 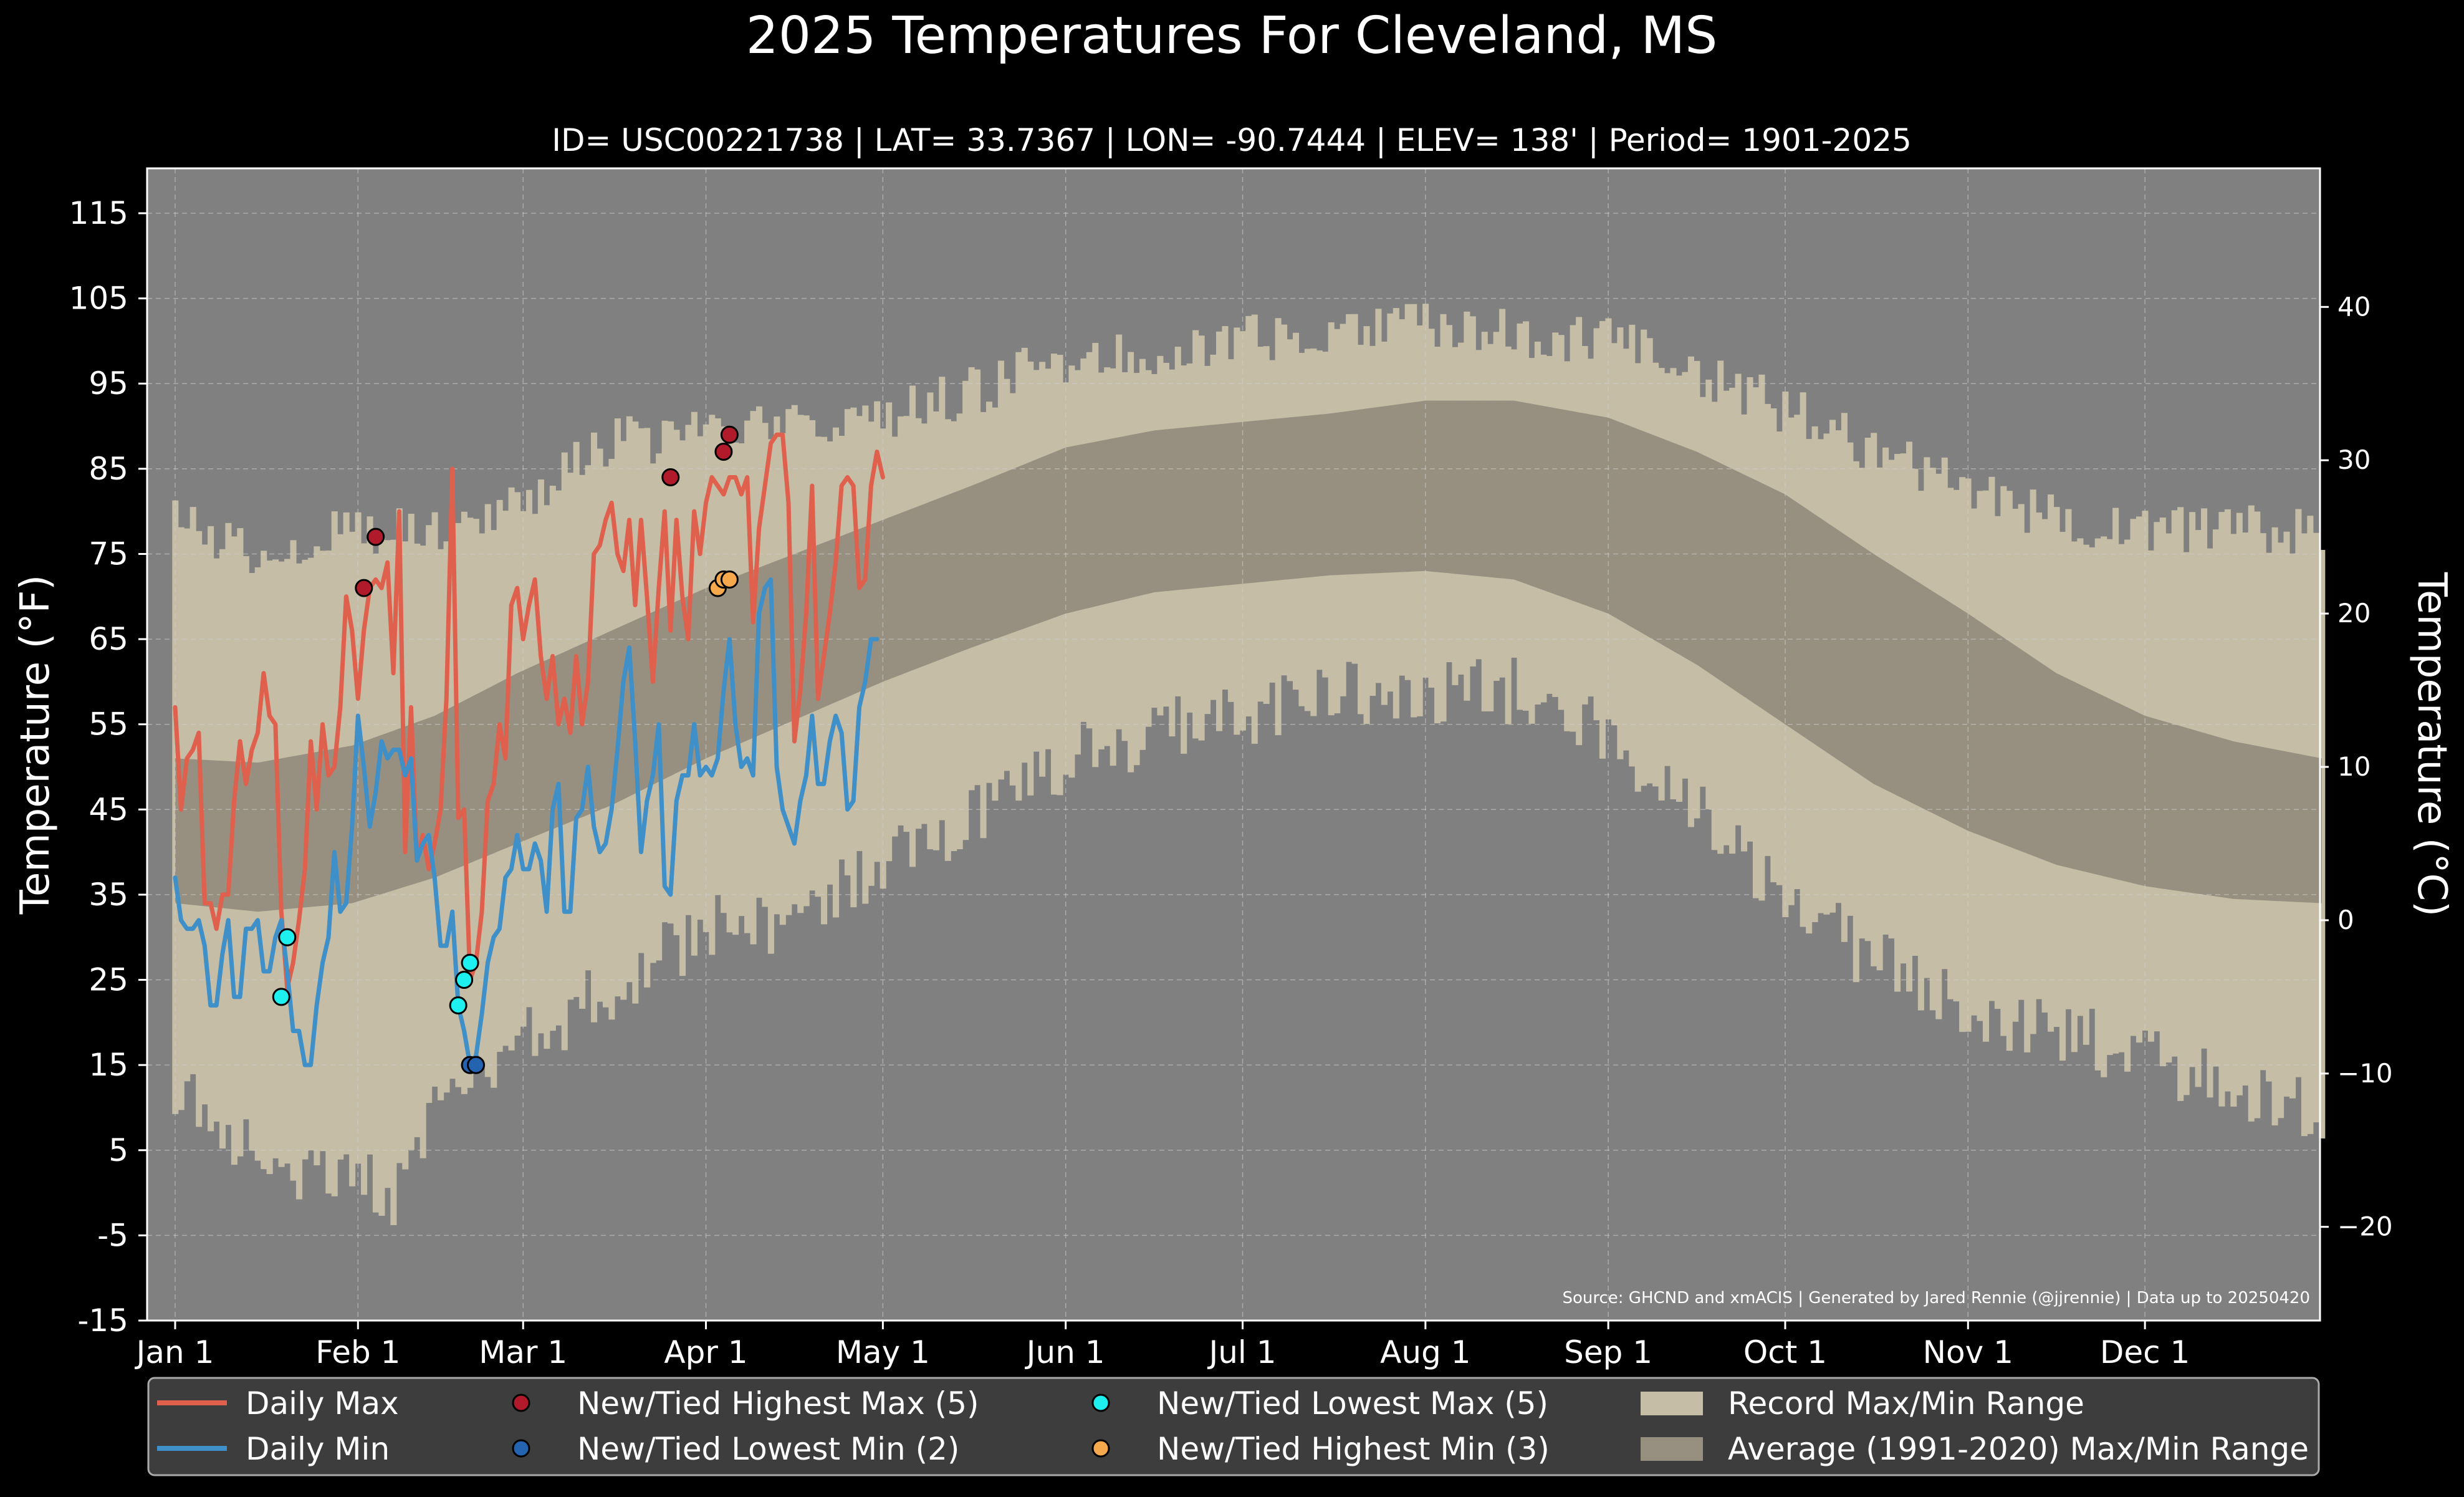 I want to click on y-tick-label-left: 5, so click(x=118, y=1150).